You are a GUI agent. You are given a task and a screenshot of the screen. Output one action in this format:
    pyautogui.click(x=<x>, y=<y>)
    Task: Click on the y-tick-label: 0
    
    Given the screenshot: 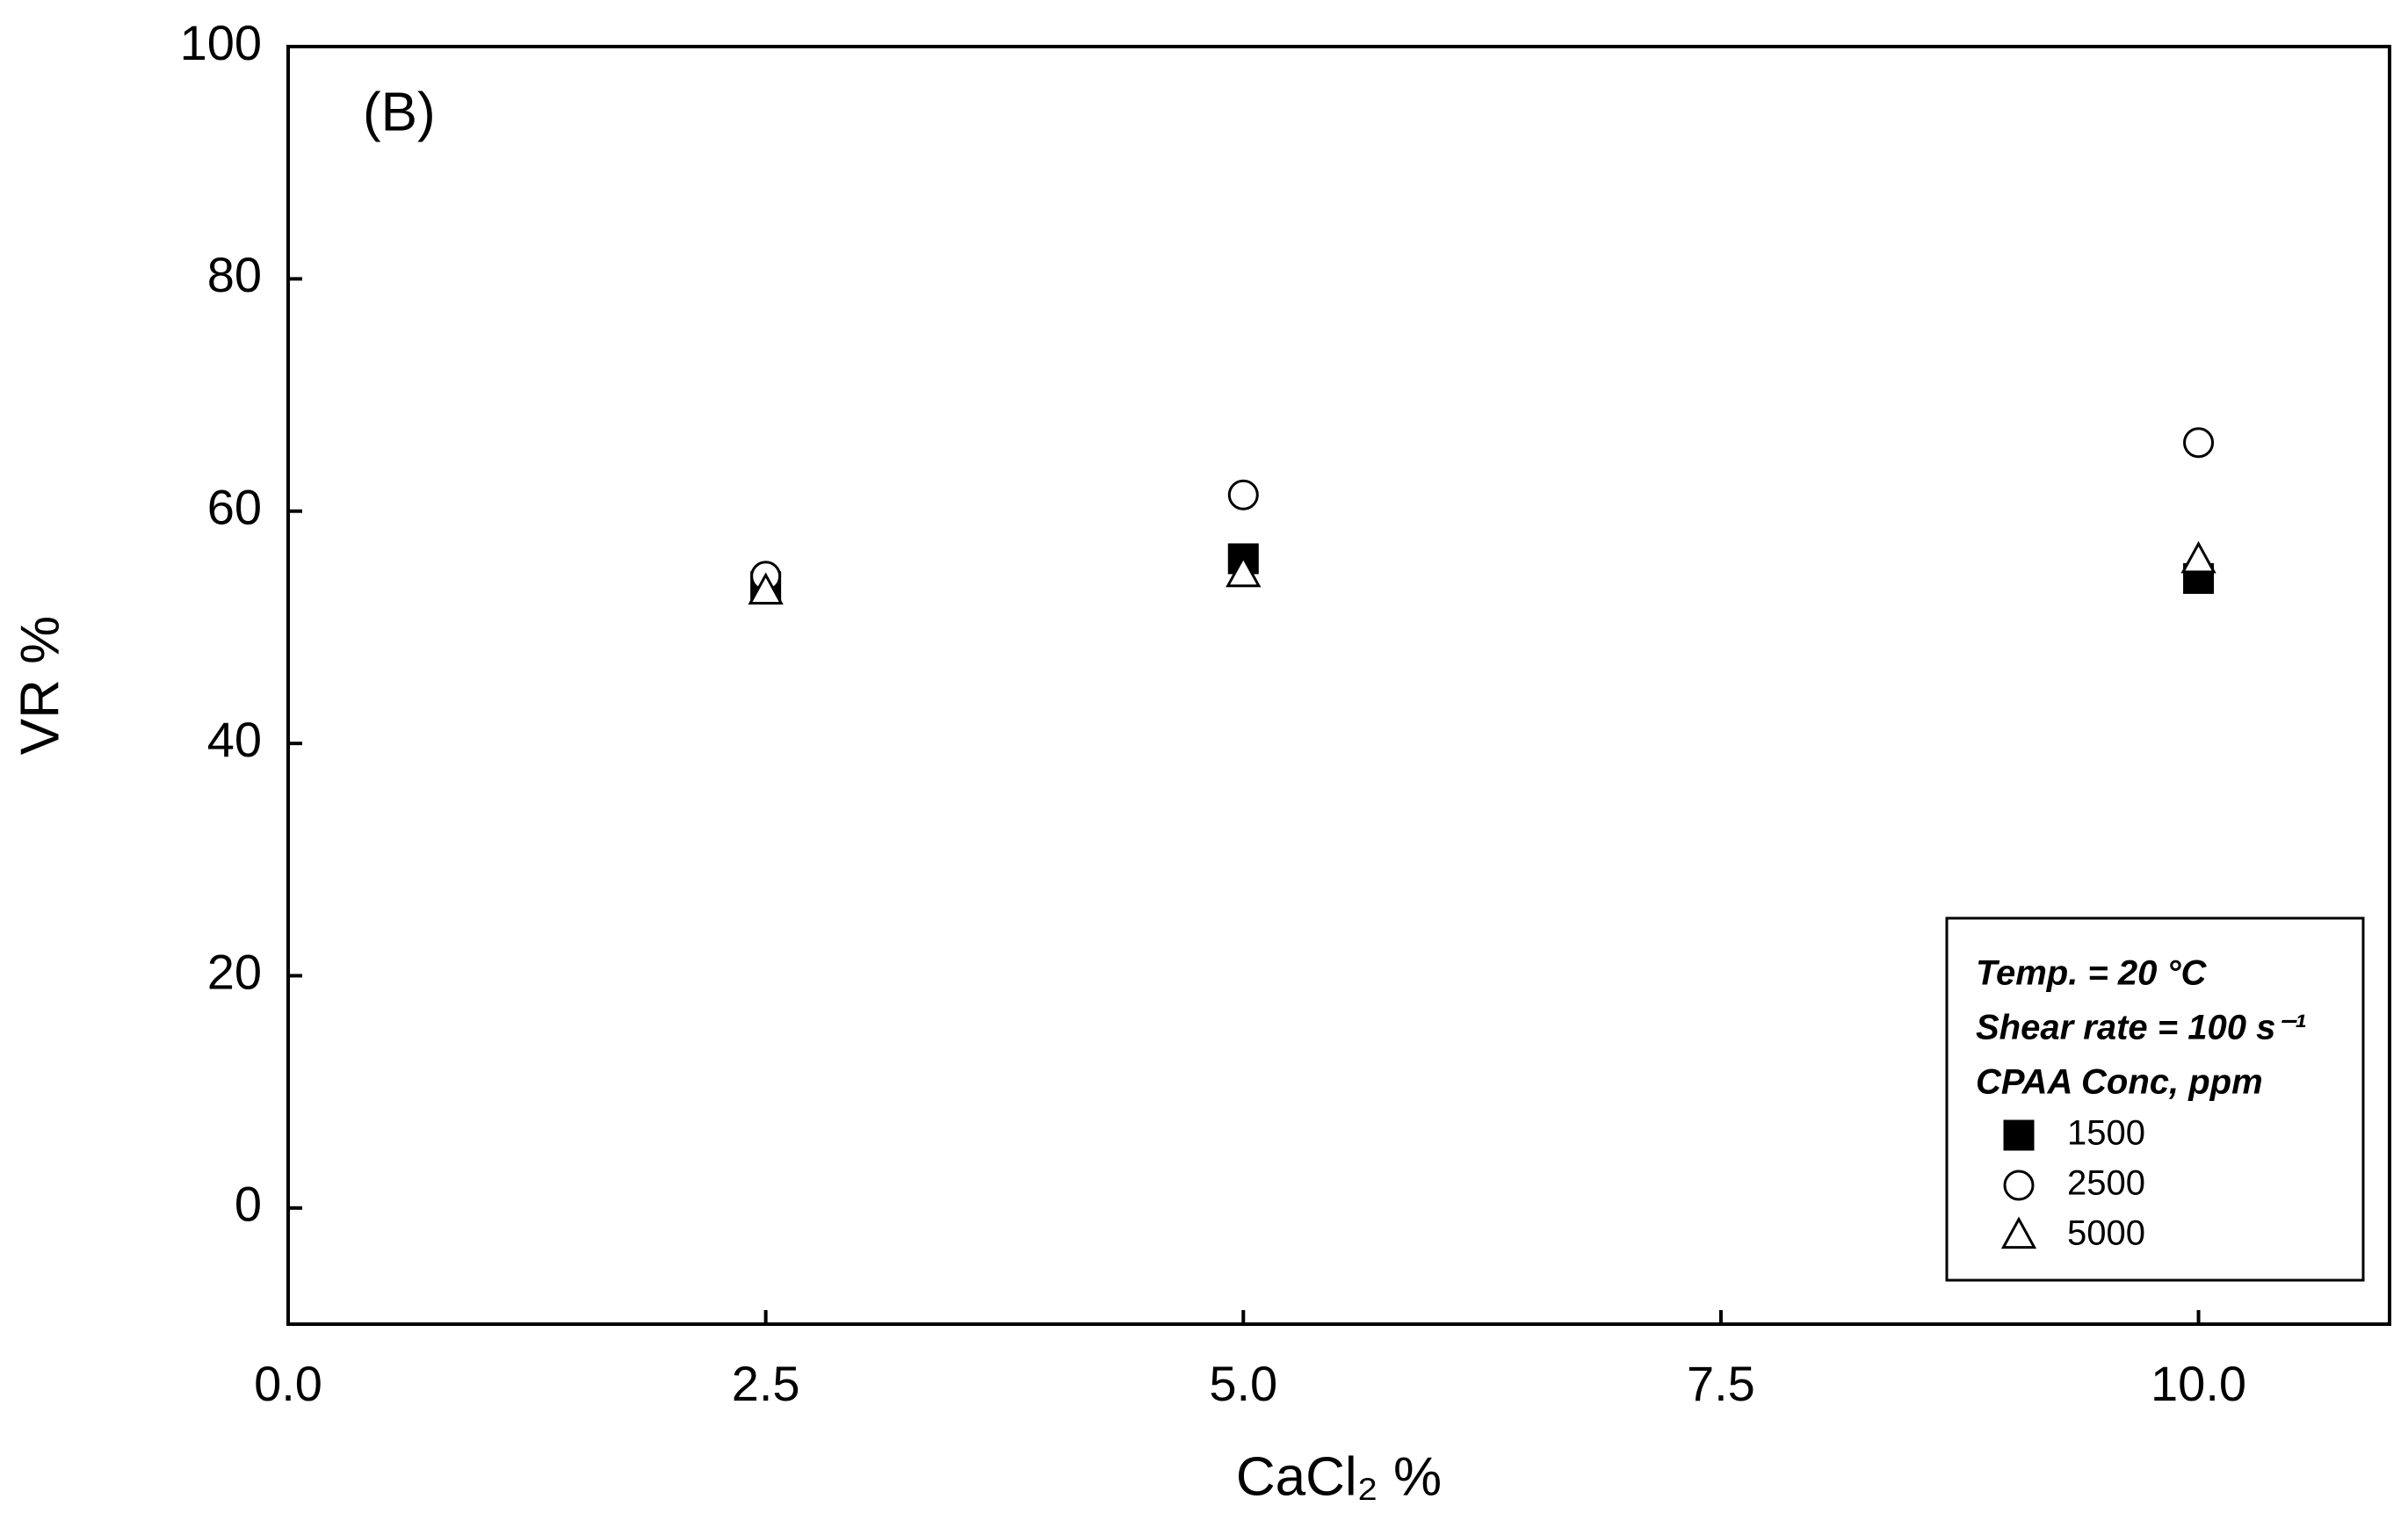 What is the action you would take?
    pyautogui.click(x=249, y=1204)
    